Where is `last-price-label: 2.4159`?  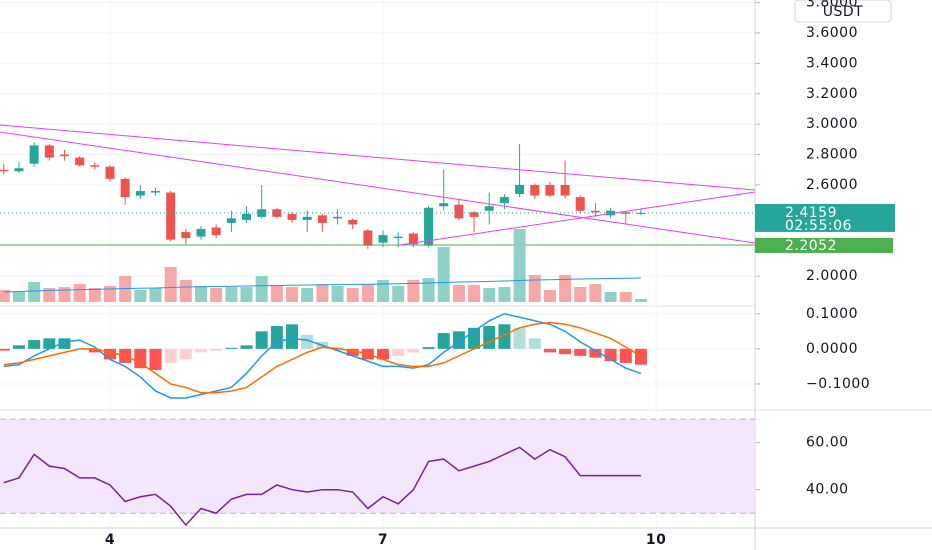 last-price-label: 2.4159 is located at coordinates (811, 213).